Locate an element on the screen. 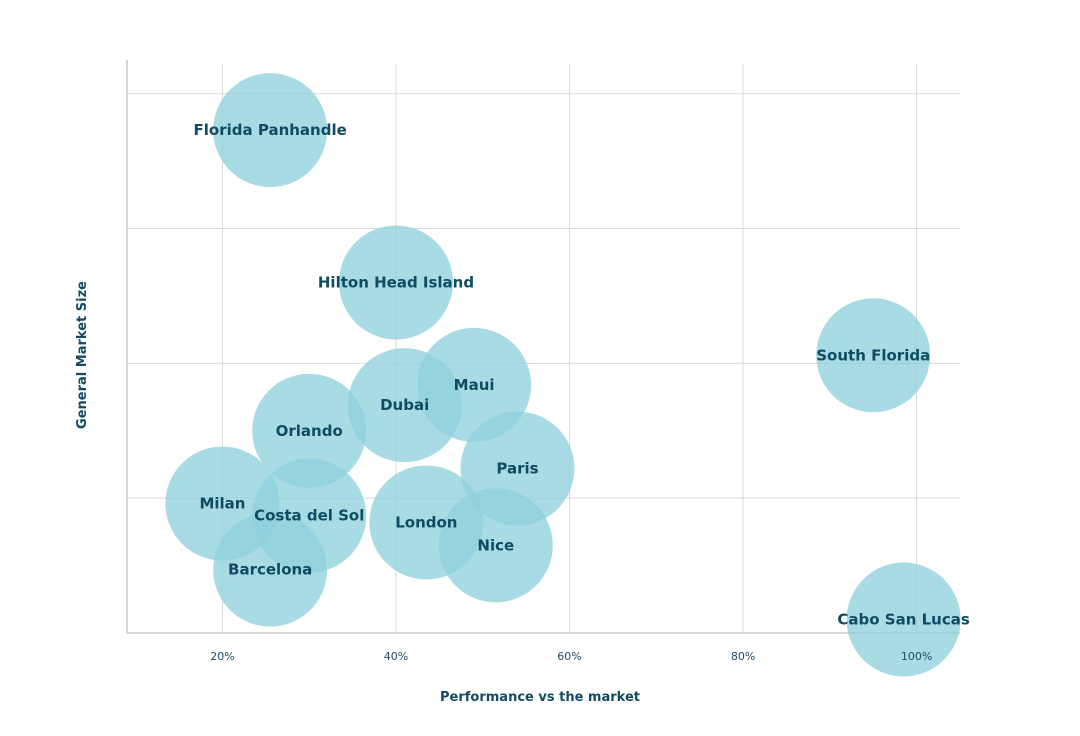 This screenshot has height=736, width=1080. x-tick-label: 100% is located at coordinates (916, 656).